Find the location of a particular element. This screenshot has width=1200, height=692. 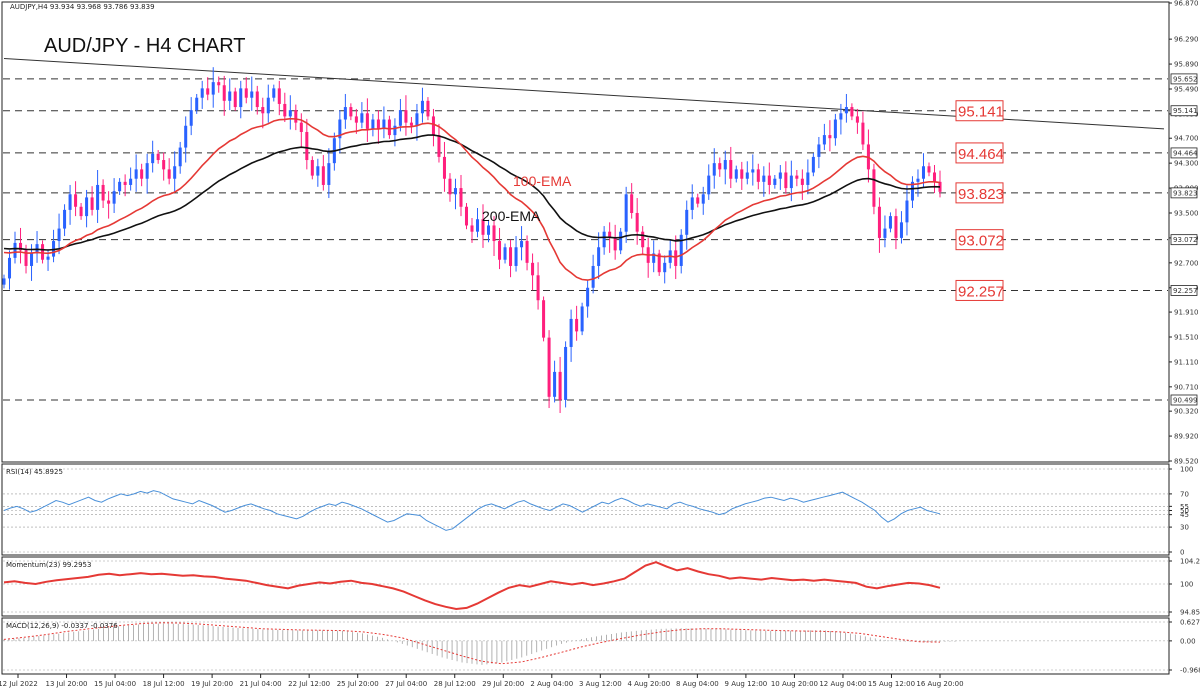

time-tick-label: 3 Aug 12:00 is located at coordinates (600, 684).